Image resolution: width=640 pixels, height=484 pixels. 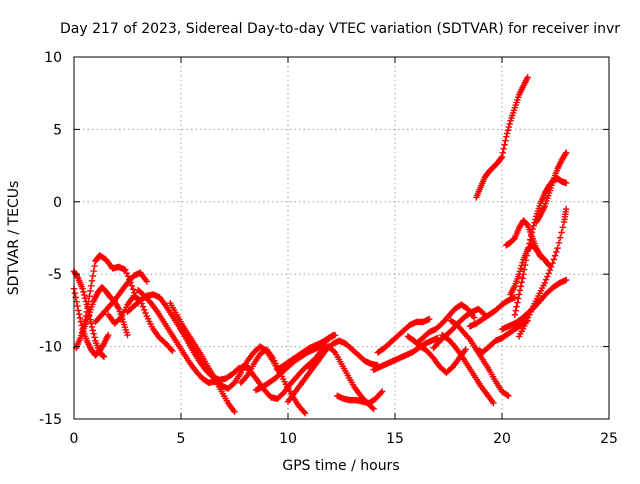 What do you see at coordinates (288, 439) in the screenshot?
I see `x-tick-label: 10` at bounding box center [288, 439].